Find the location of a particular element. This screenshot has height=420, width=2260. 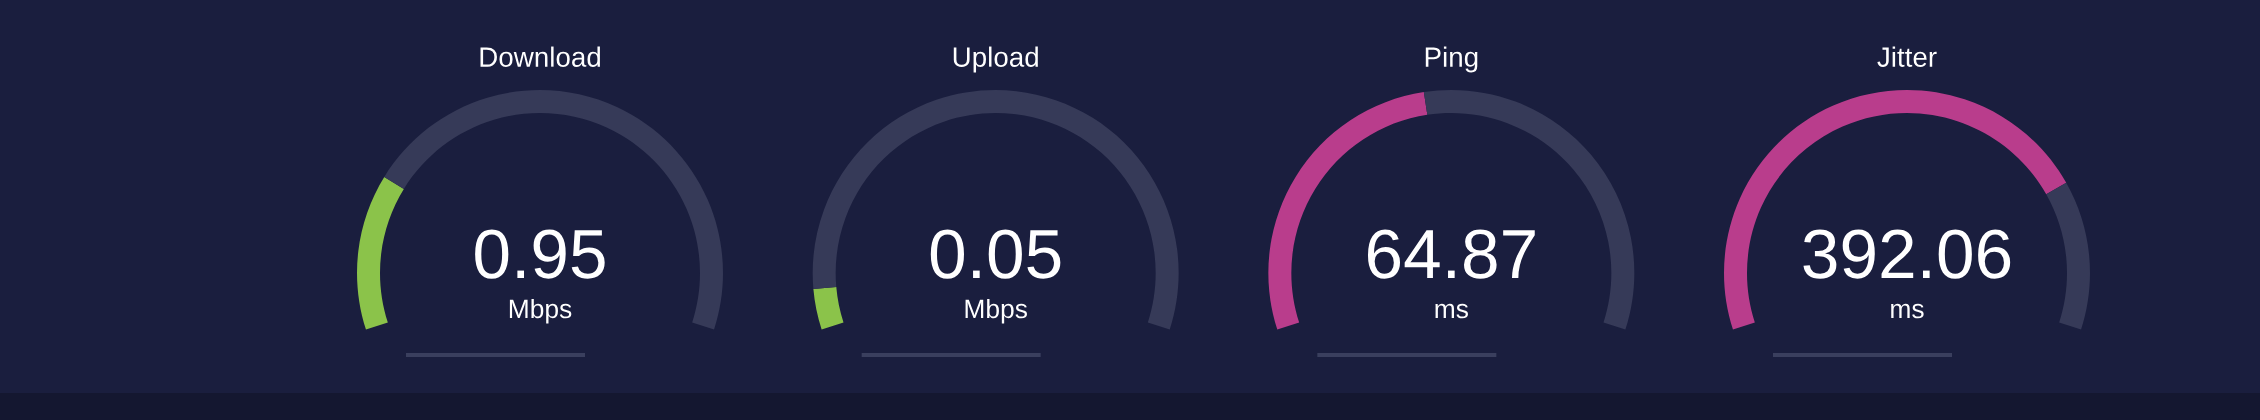

chart-title: Download is located at coordinates (540, 56).